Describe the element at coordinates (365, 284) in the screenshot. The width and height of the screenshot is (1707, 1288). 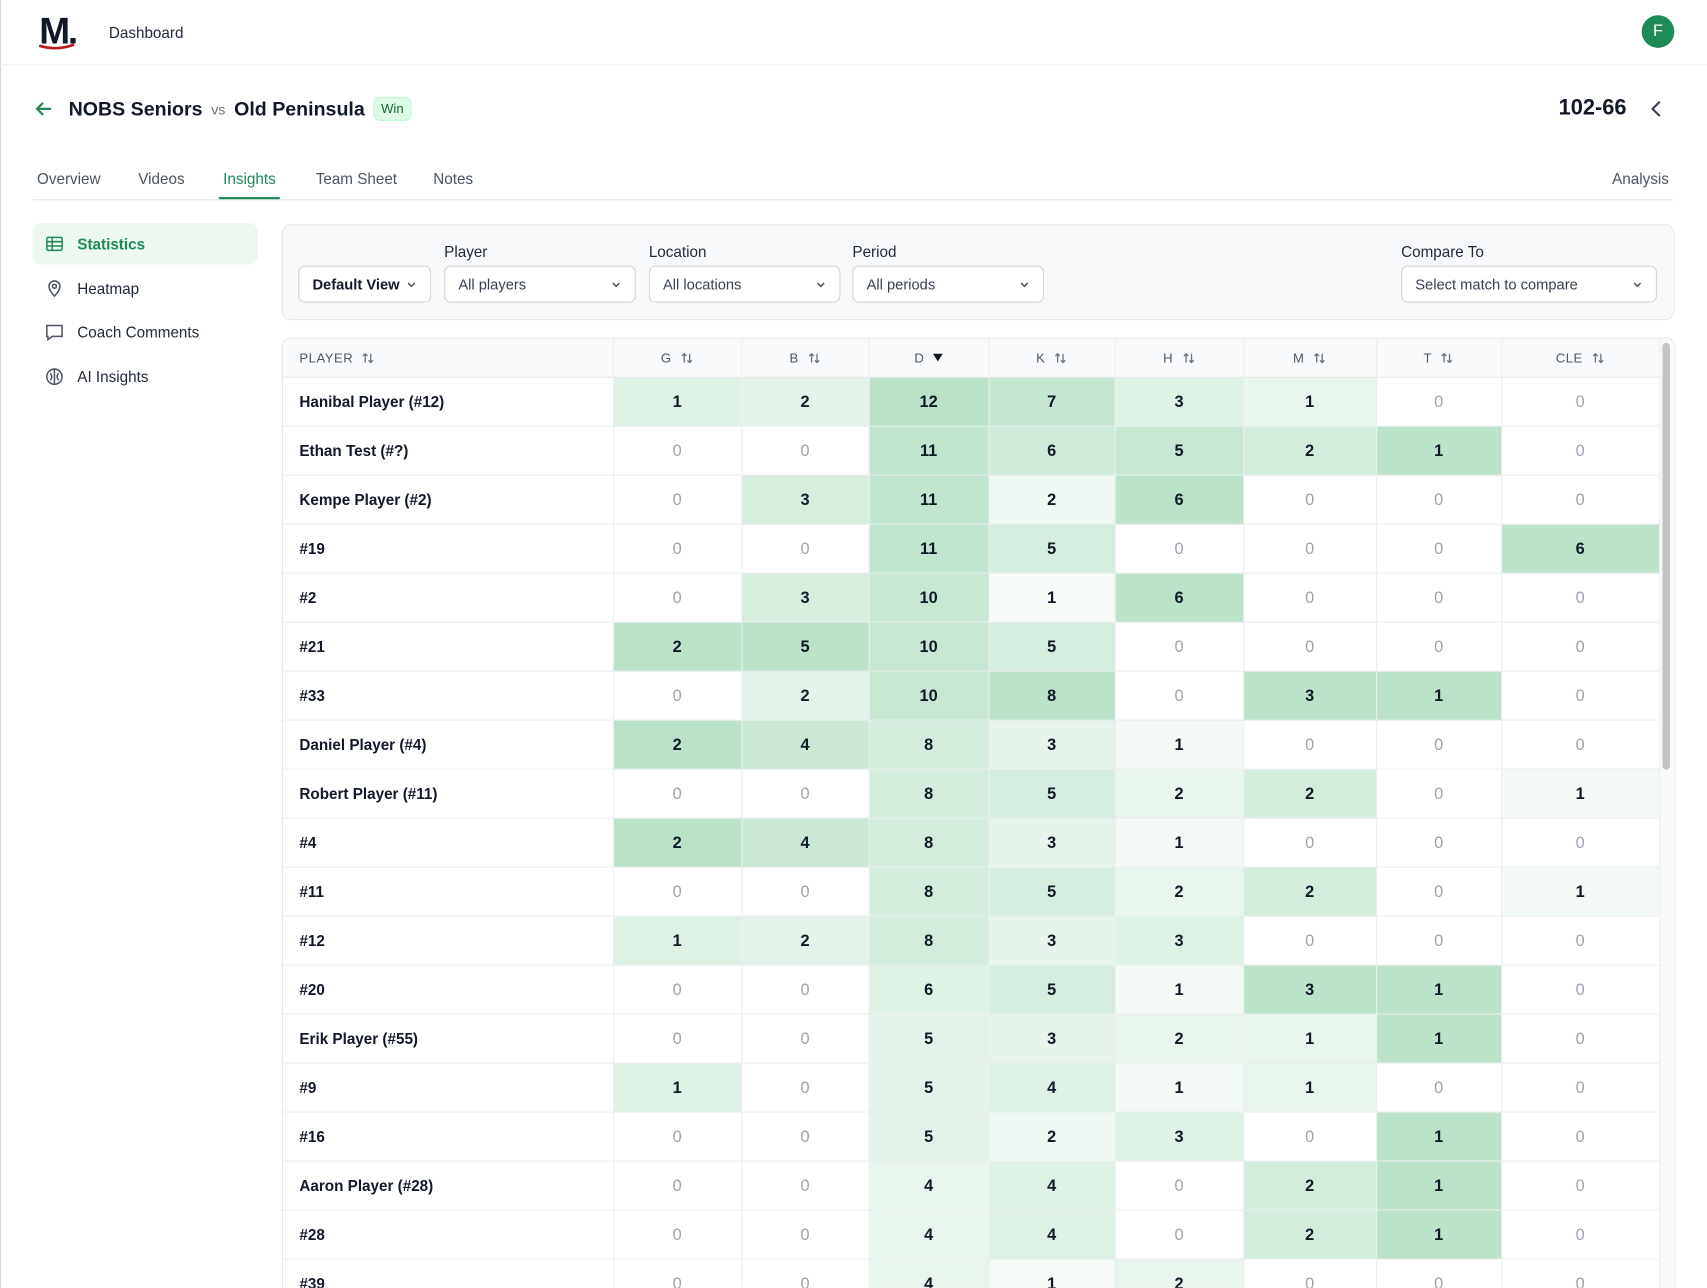
I see `view-select: Default View` at that location.